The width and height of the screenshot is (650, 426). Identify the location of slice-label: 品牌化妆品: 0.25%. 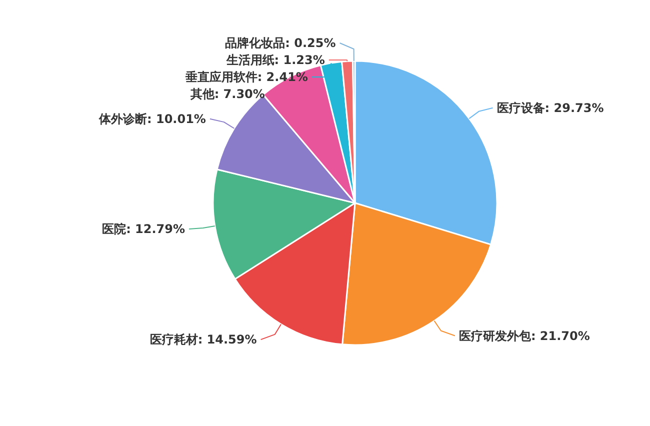
(280, 43).